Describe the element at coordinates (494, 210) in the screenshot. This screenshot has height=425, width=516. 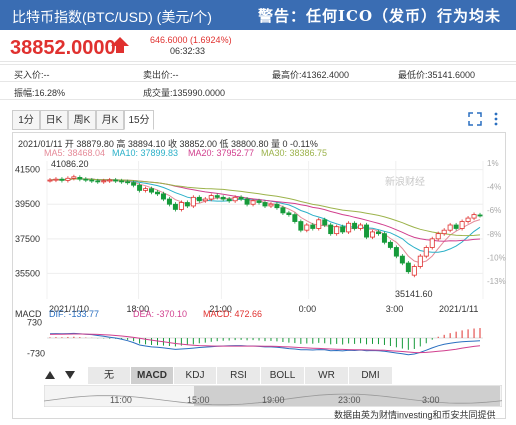
I see `pct-tick-label: -6%` at that location.